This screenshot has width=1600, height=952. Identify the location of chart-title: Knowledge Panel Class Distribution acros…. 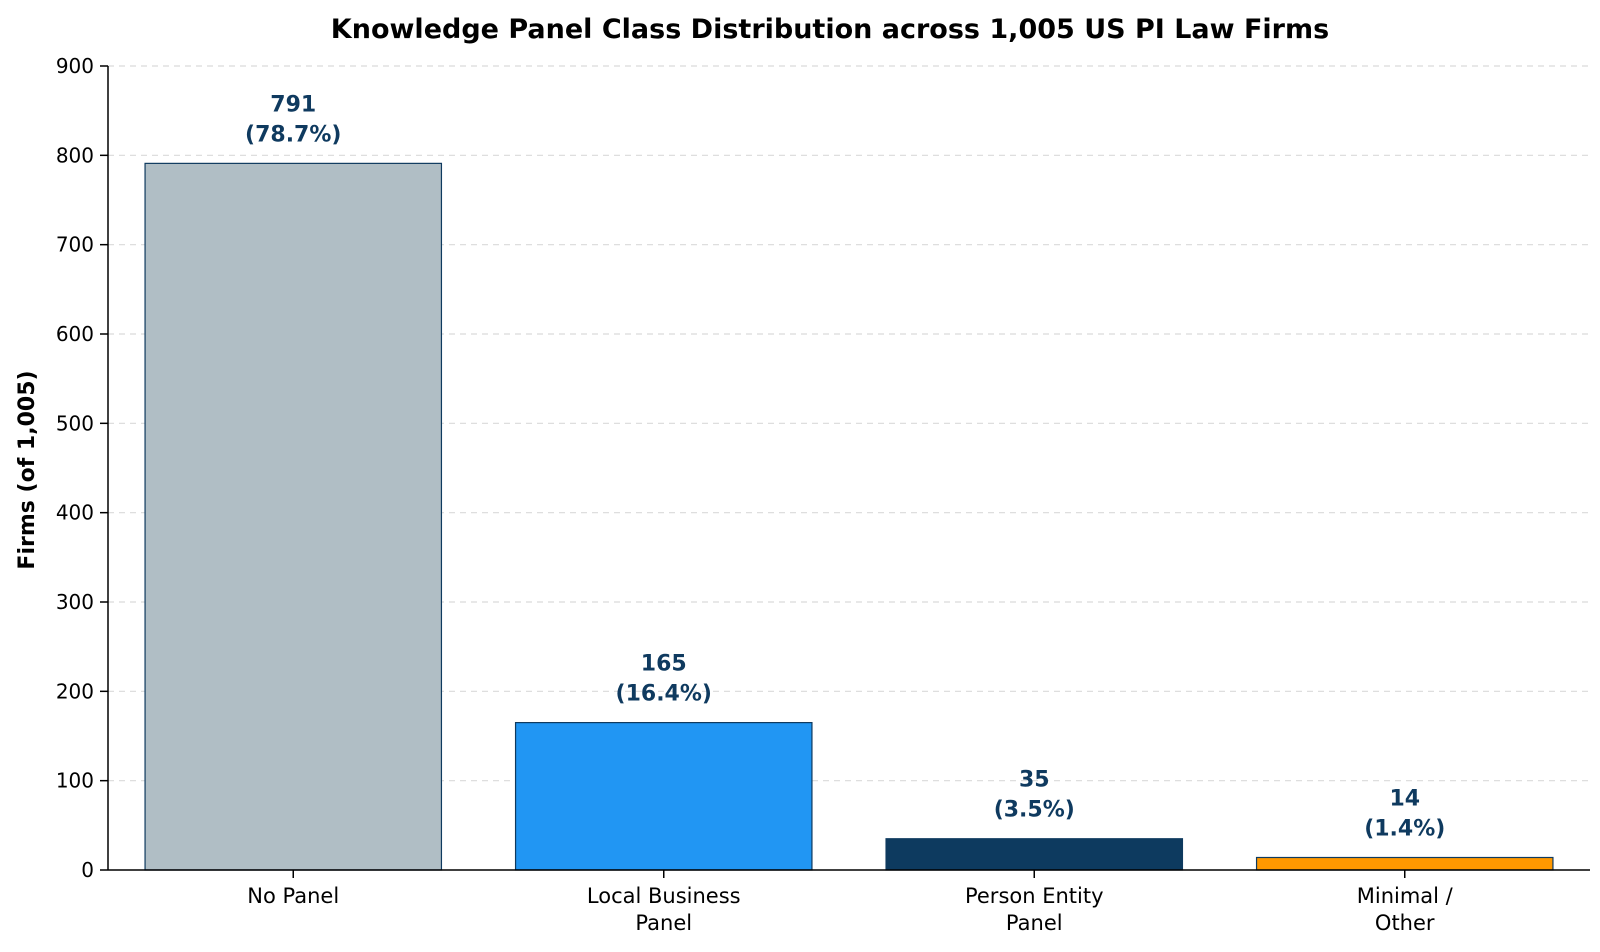
(830, 29).